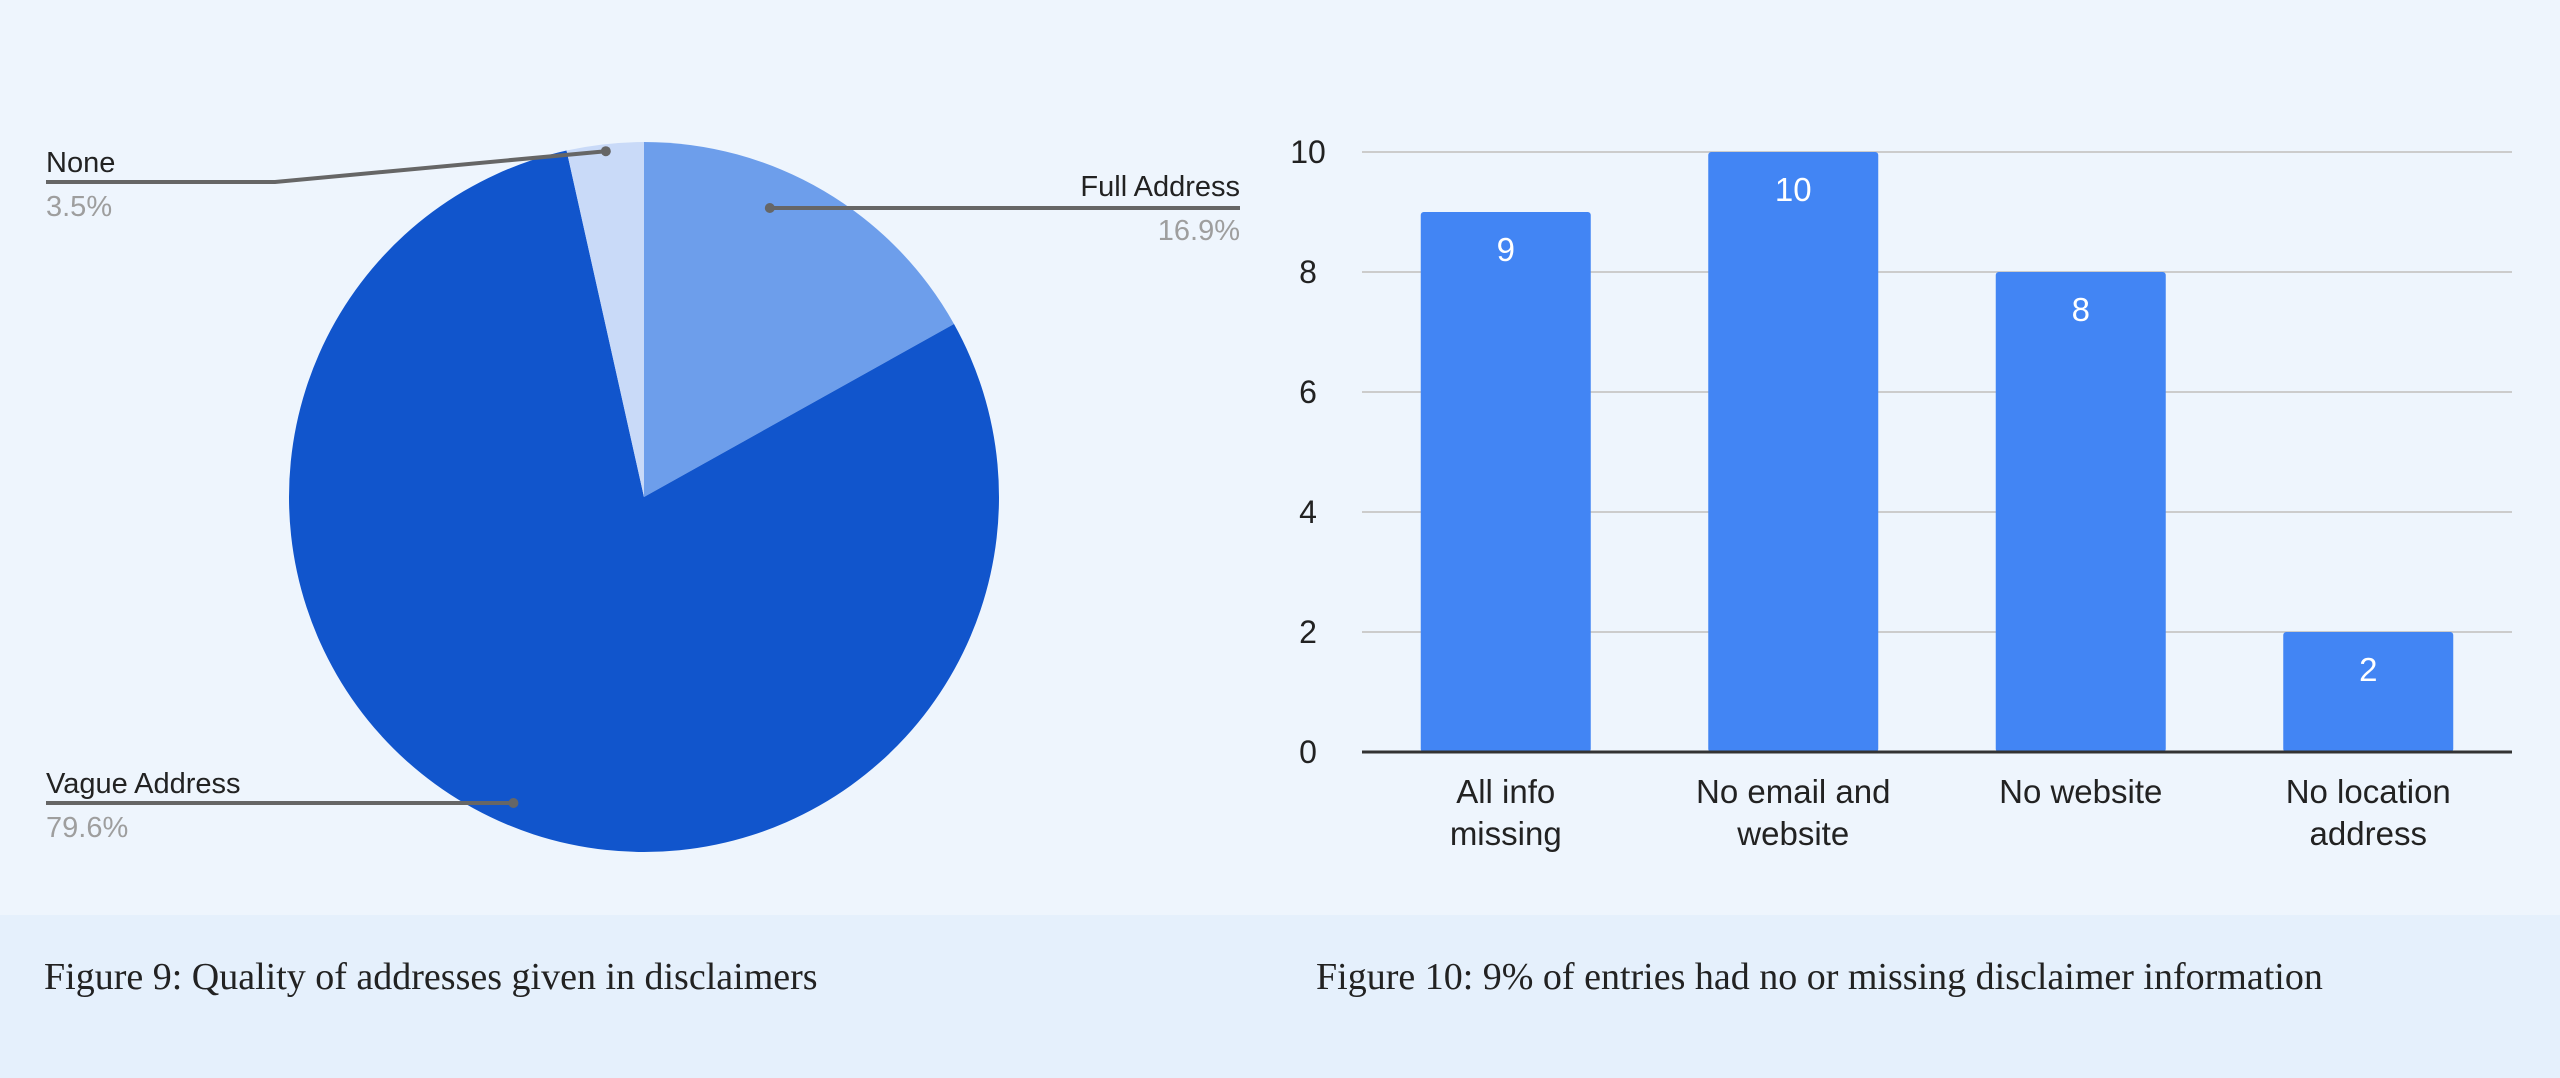  What do you see at coordinates (1793, 189) in the screenshot?
I see `bar-value-label: 10` at bounding box center [1793, 189].